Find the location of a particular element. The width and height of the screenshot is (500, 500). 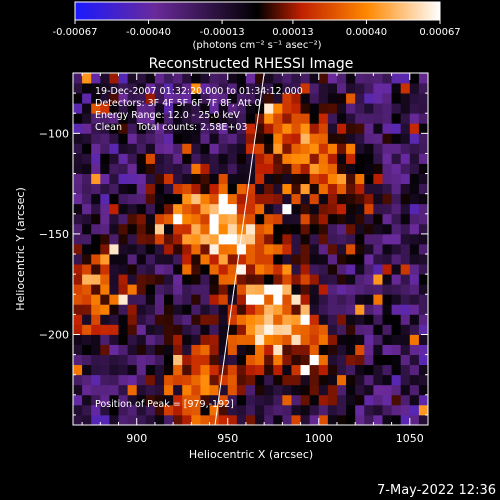

colorbar-tick-label: 0.00013 is located at coordinates (292, 32).